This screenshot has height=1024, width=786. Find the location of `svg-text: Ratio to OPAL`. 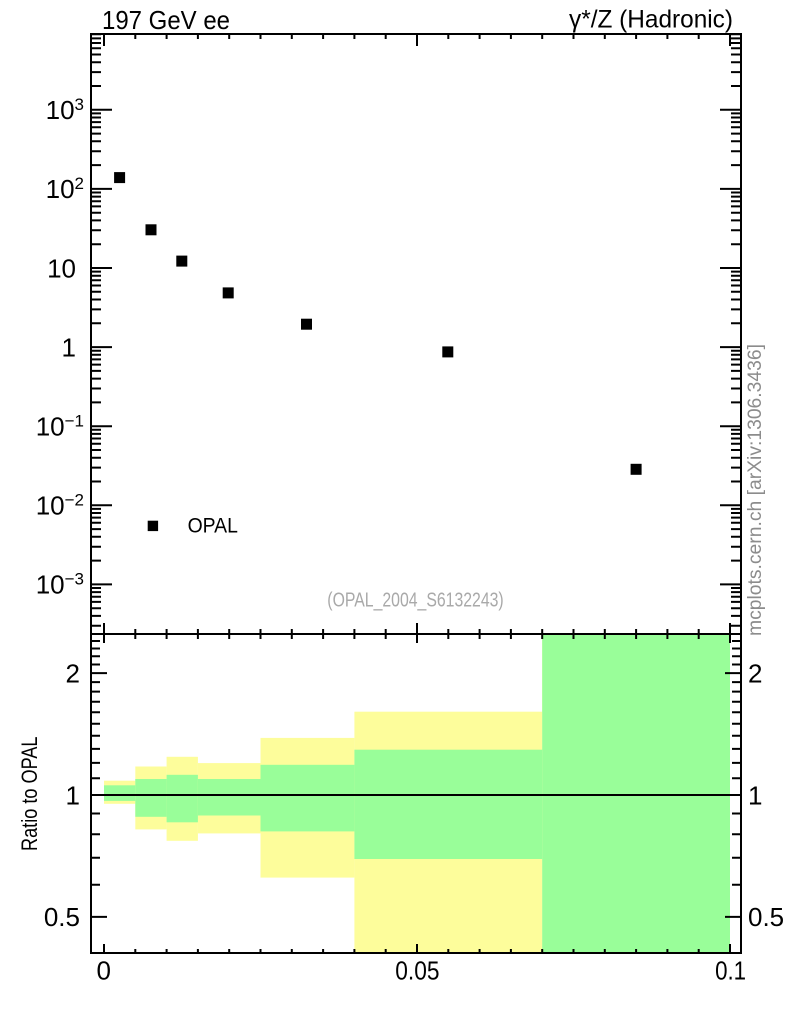

svg-text: Ratio to OPAL is located at coordinates (29, 794).